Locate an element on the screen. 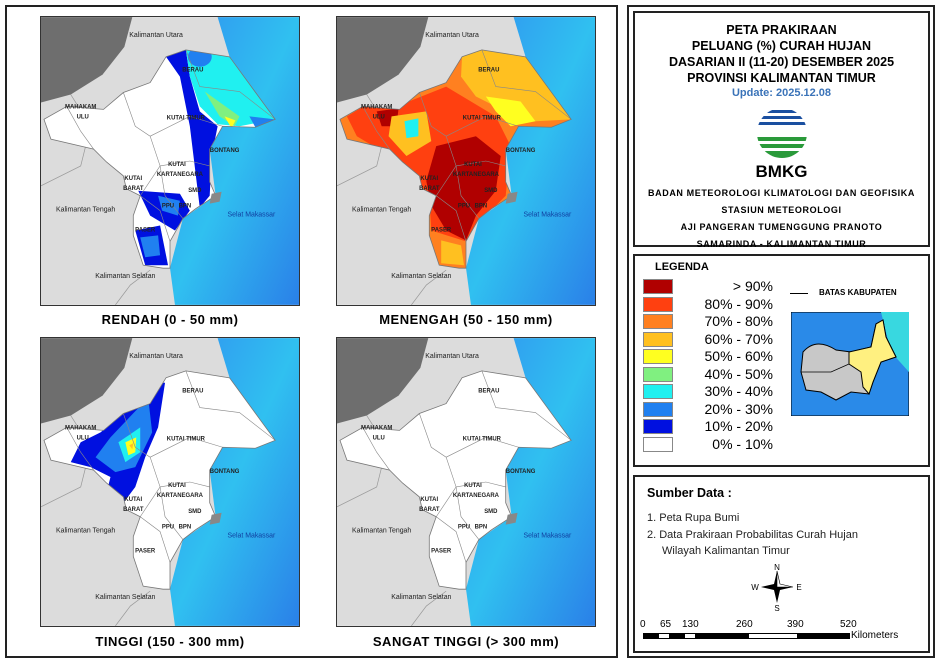 The height and width of the screenshot is (664, 940). boundary-line-icon is located at coordinates (799, 293).